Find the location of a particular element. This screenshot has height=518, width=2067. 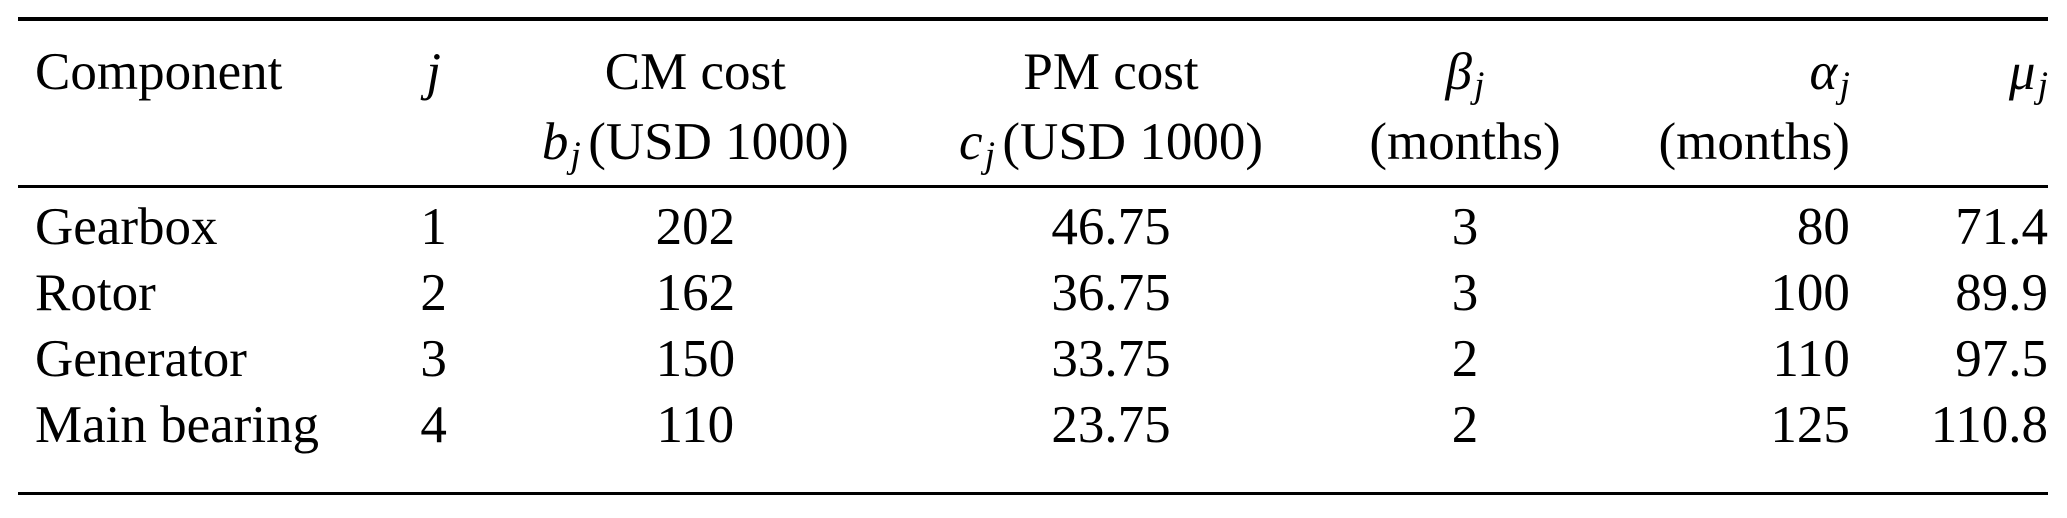

cell-j: 3 is located at coordinates (433, 359).